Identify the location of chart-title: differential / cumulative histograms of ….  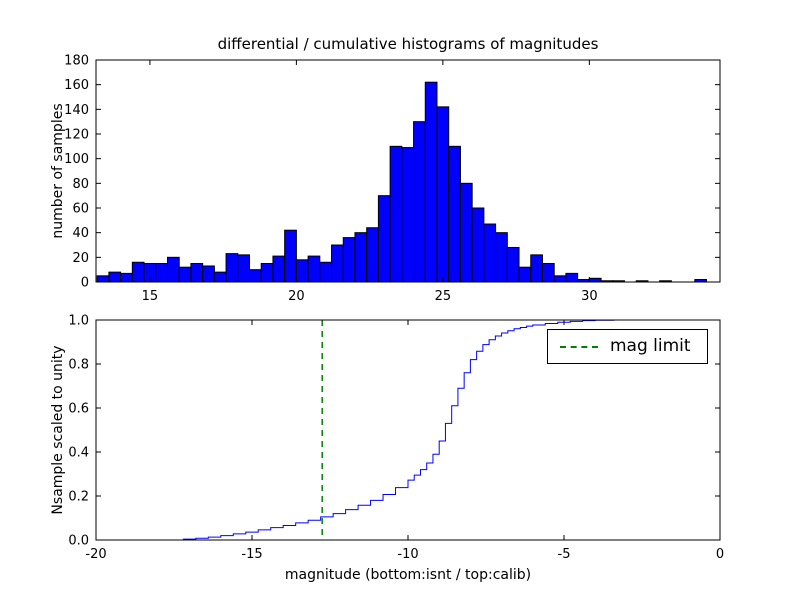
(408, 44).